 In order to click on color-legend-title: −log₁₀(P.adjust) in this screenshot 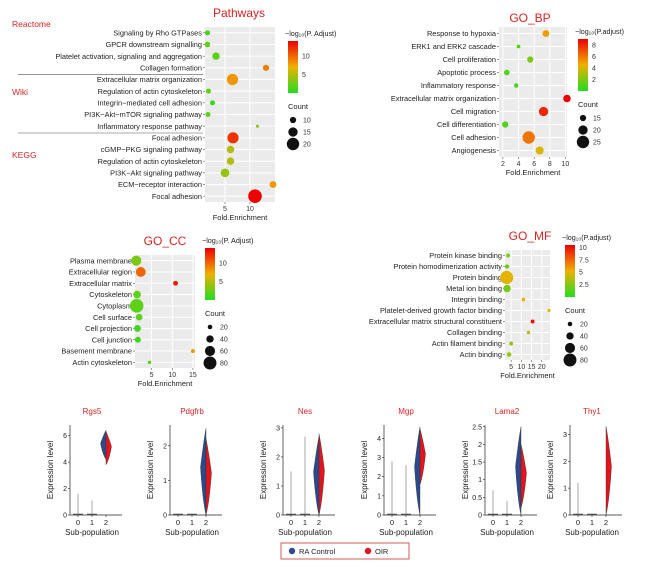, I will do `click(599, 31)`.